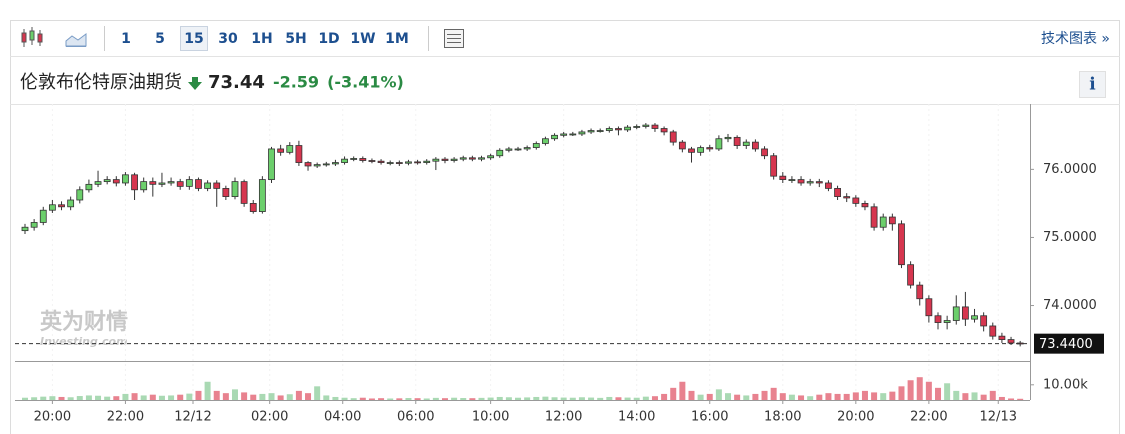 The height and width of the screenshot is (434, 1125). What do you see at coordinates (84, 341) in the screenshot?
I see `watermark-site: Investing.com` at bounding box center [84, 341].